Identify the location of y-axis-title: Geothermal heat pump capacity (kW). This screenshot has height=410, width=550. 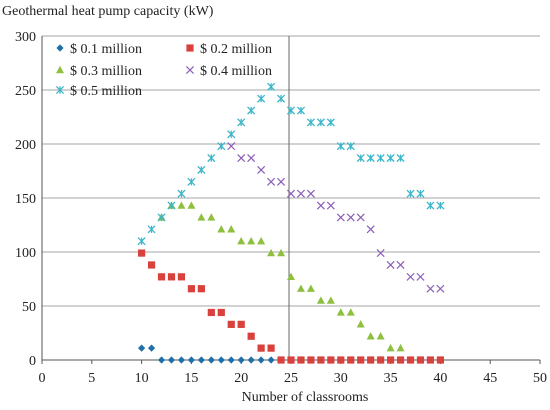
(108, 11).